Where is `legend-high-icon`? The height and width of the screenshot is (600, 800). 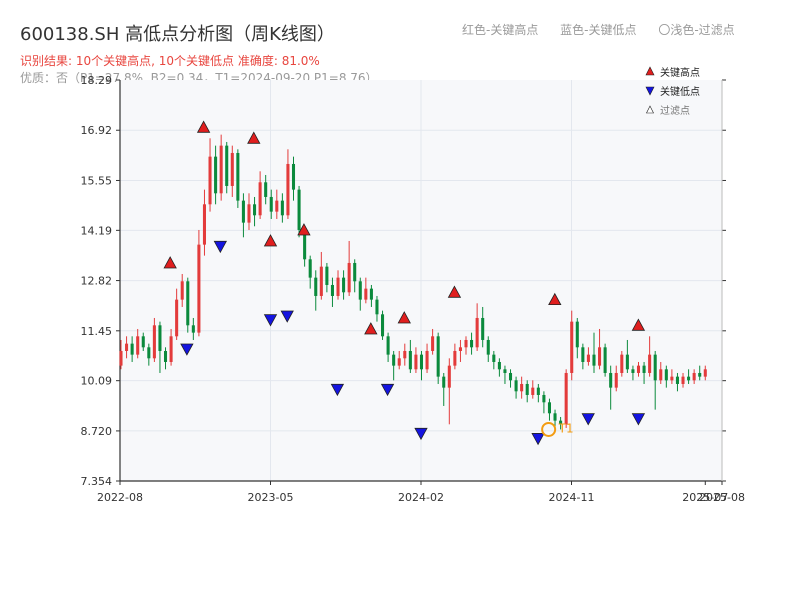
legend-high-icon is located at coordinates (650, 71).